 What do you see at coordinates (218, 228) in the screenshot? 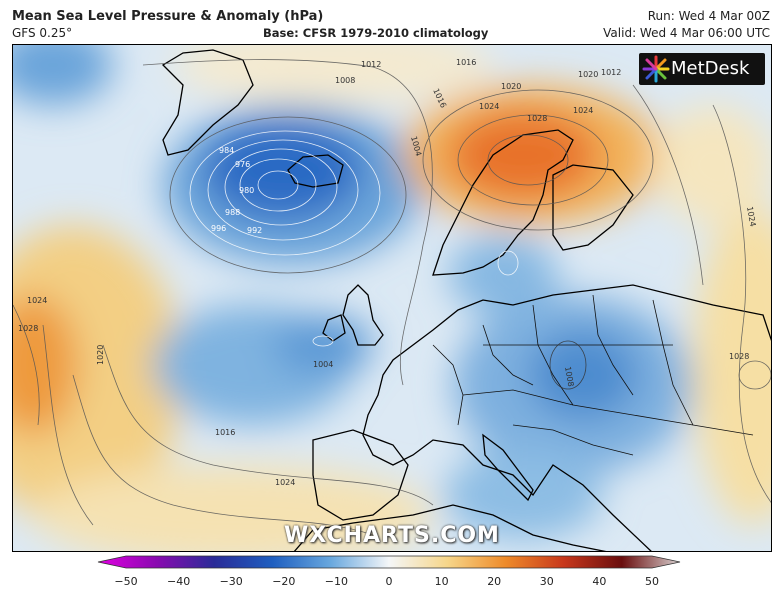
I see `isobar-label: 996` at bounding box center [218, 228].